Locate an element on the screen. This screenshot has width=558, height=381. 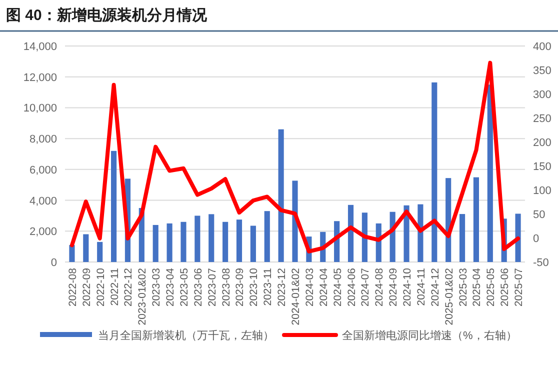
y-tick-label: 2,000 is located at coordinates (43, 232).